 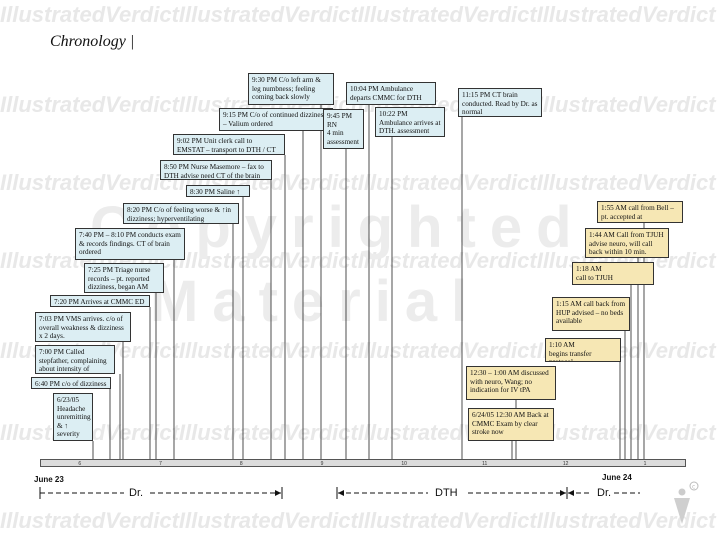 I want to click on hour-label: 8, so click(x=241, y=464).